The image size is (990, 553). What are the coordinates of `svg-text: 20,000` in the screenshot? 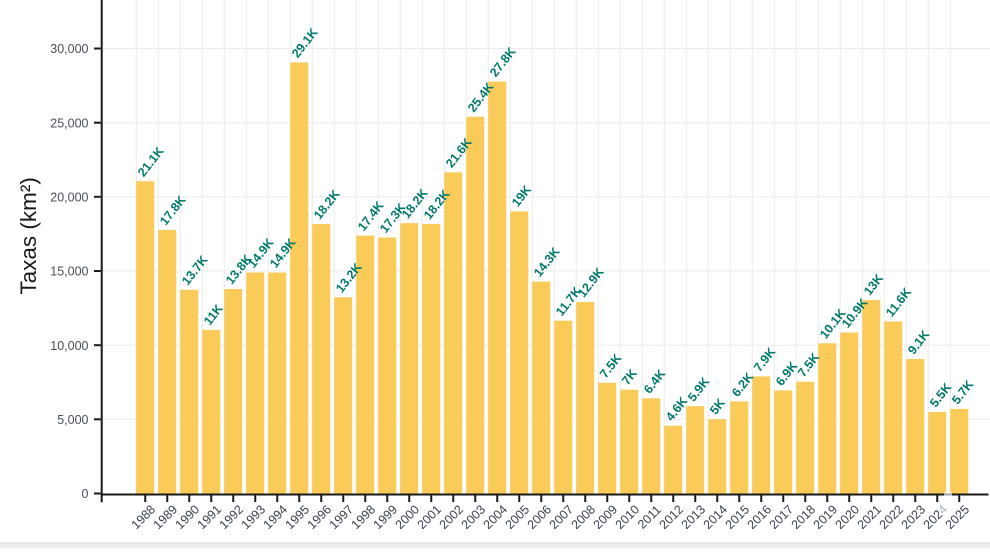 It's located at (69, 197).